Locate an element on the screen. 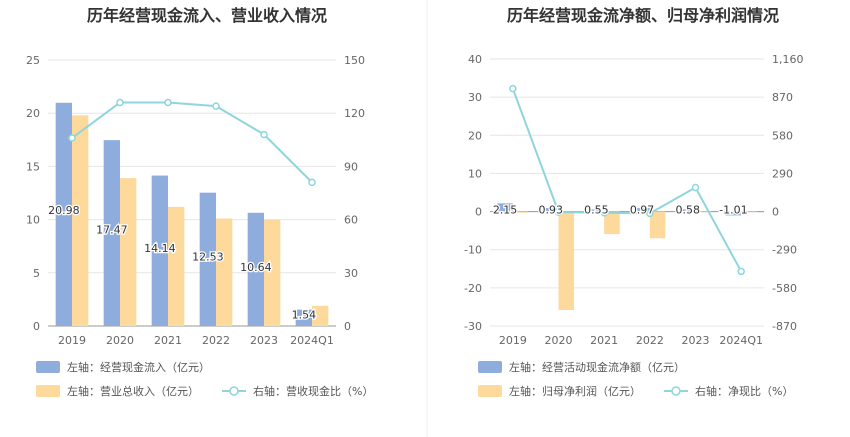 The image size is (850, 437). right-axis-tick-label: 290 is located at coordinates (782, 173).